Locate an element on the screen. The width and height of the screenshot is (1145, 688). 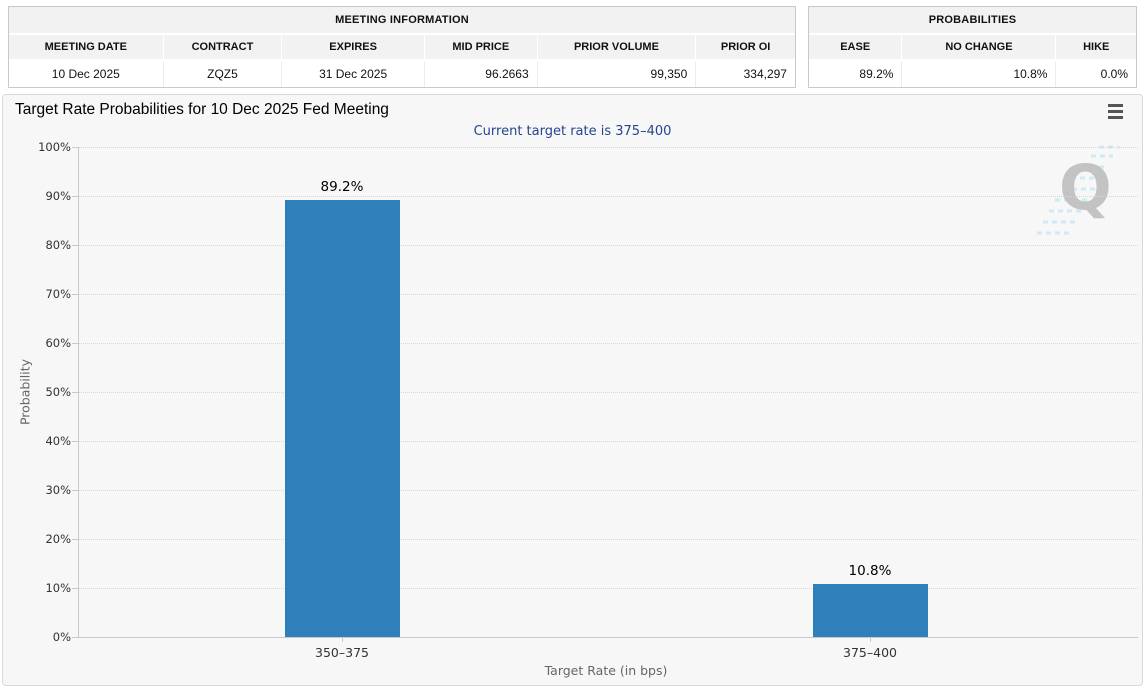
x-axis-category-label: 350–375 is located at coordinates (342, 652).